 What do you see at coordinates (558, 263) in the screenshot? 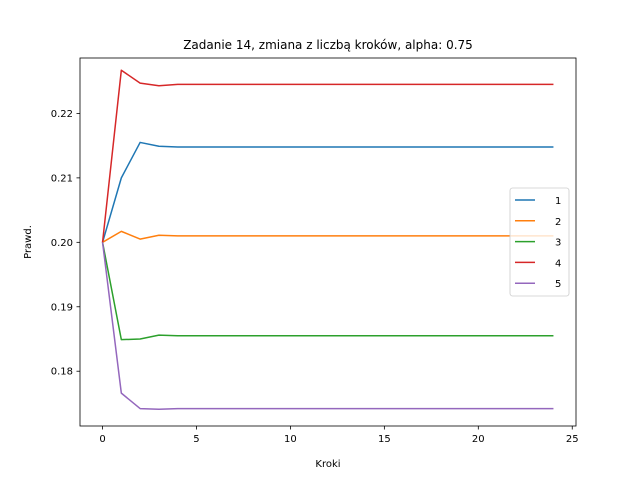
I see `legend-label-4: 4` at bounding box center [558, 263].